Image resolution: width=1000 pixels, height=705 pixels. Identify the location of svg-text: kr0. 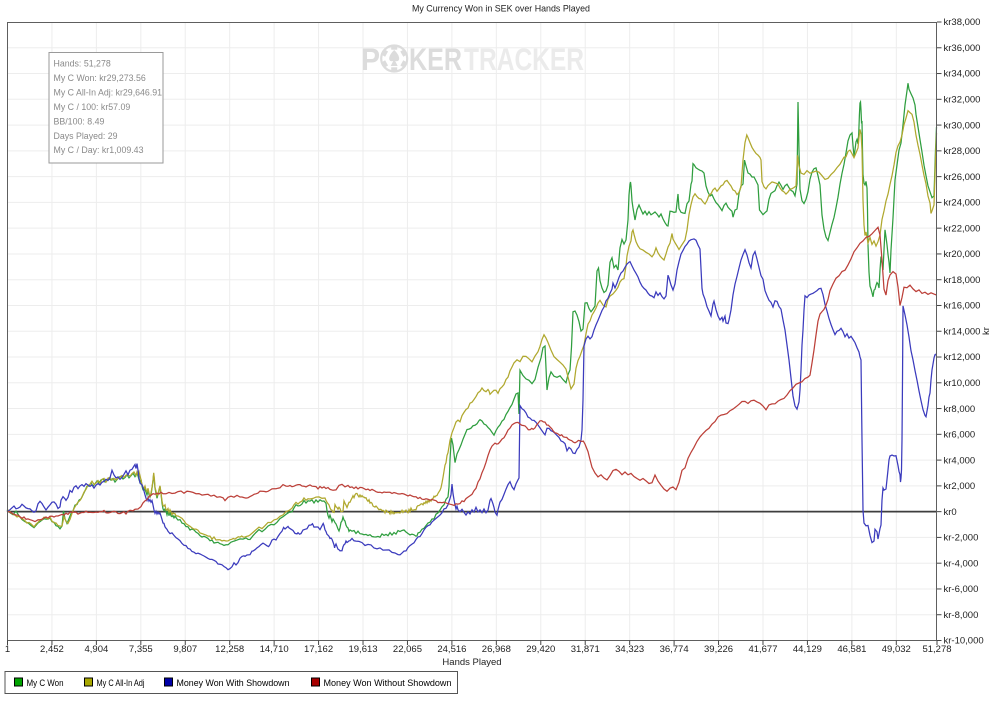
(950, 512).